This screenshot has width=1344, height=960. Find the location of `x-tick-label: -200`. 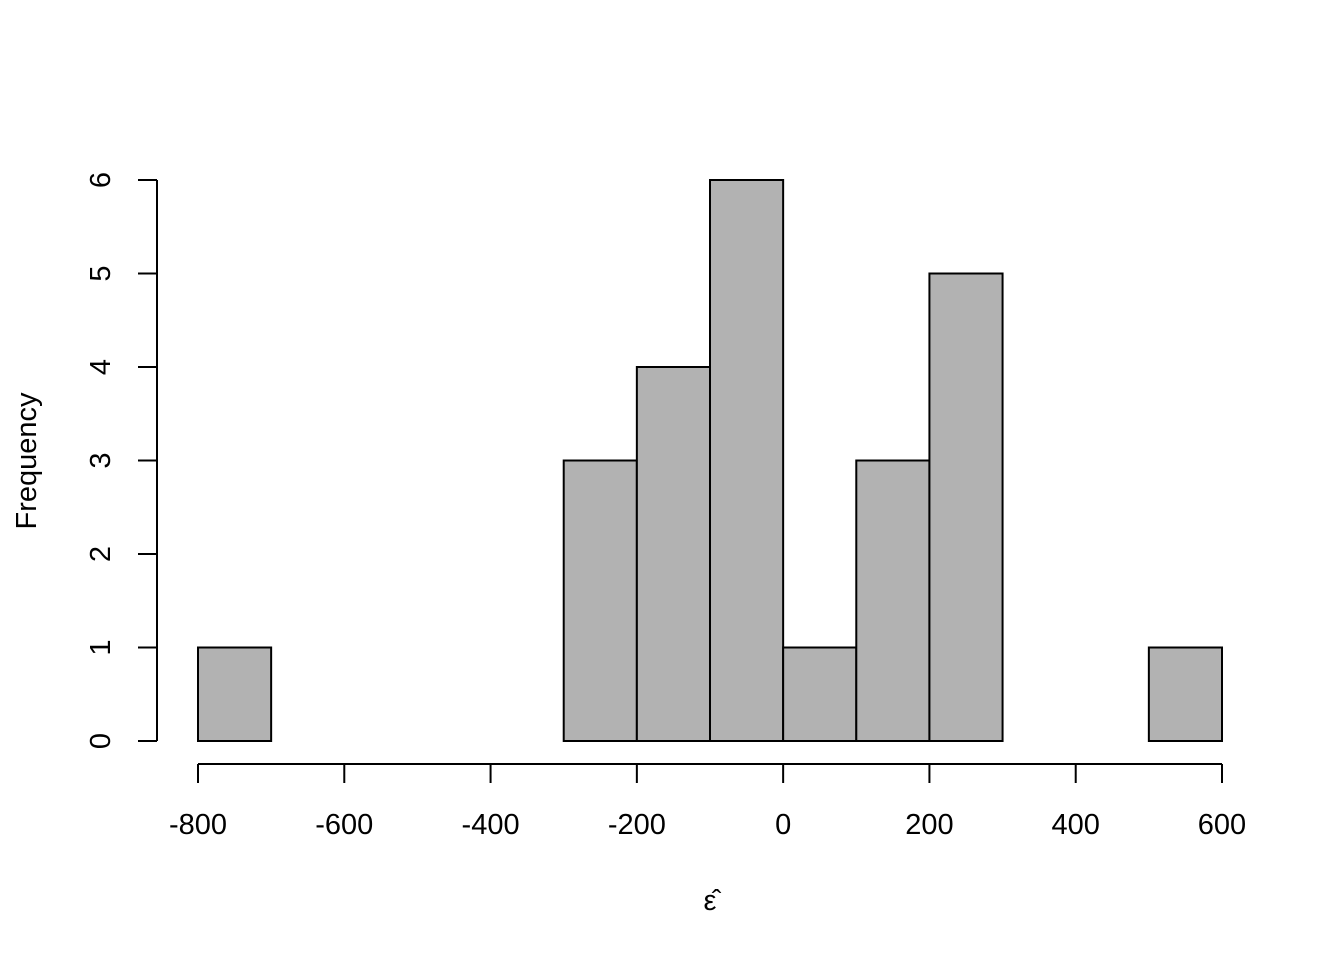

x-tick-label: -200 is located at coordinates (637, 825).